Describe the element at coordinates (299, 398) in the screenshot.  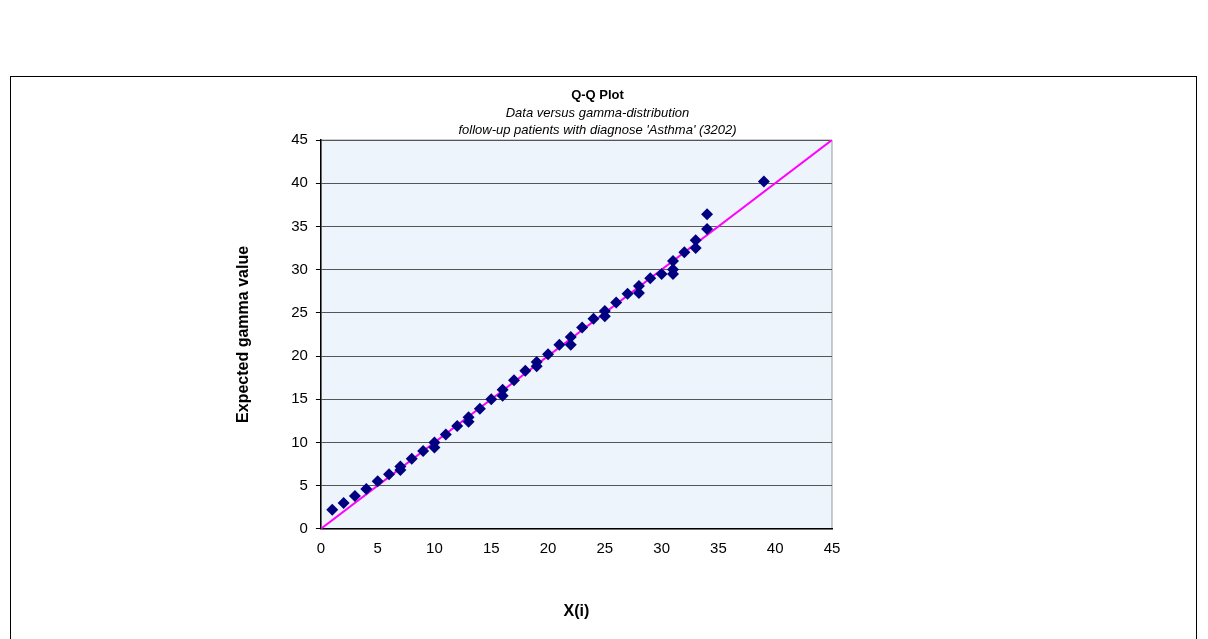
I see `y-tick-label: 15` at that location.